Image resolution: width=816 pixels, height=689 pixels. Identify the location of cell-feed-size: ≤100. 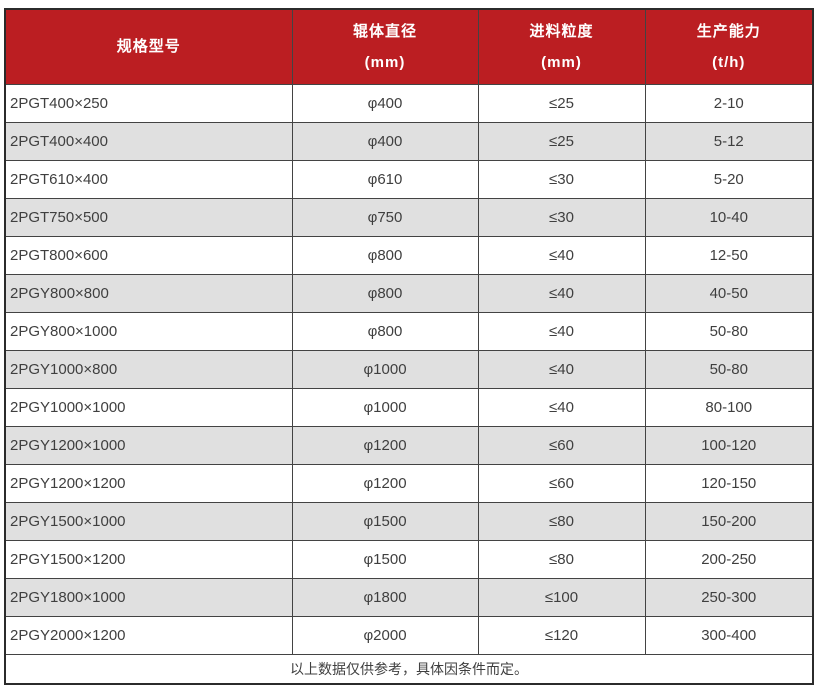
(561, 597).